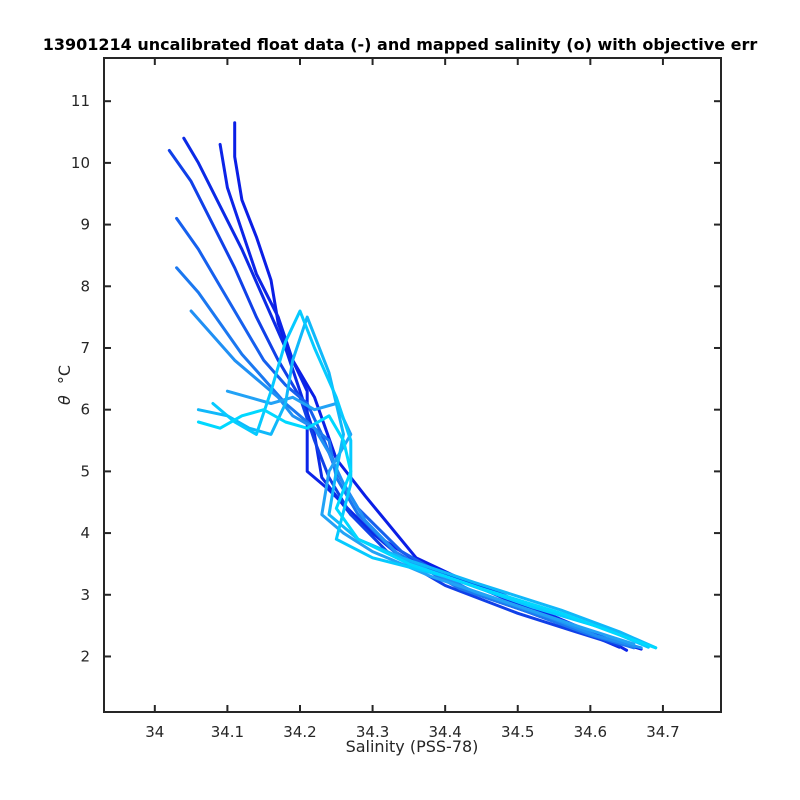 This screenshot has height=800, width=800. I want to click on x-tick-label-34.6: 34.6, so click(590, 732).